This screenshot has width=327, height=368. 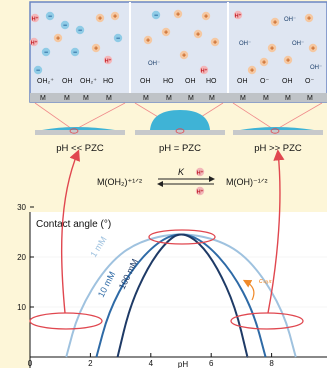 I want to click on series-line, so click(x=182, y=295).